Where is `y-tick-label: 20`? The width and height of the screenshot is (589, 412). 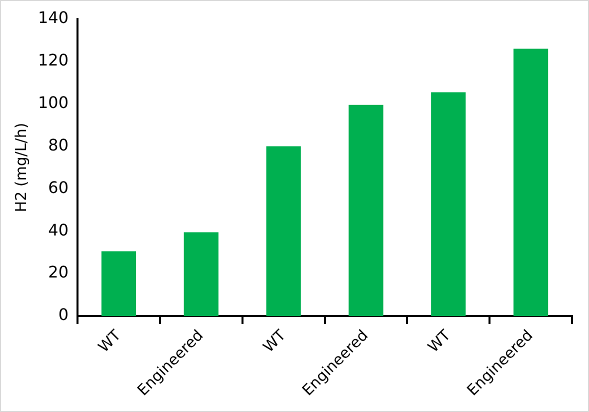
y-tick-label: 20 is located at coordinates (58, 272).